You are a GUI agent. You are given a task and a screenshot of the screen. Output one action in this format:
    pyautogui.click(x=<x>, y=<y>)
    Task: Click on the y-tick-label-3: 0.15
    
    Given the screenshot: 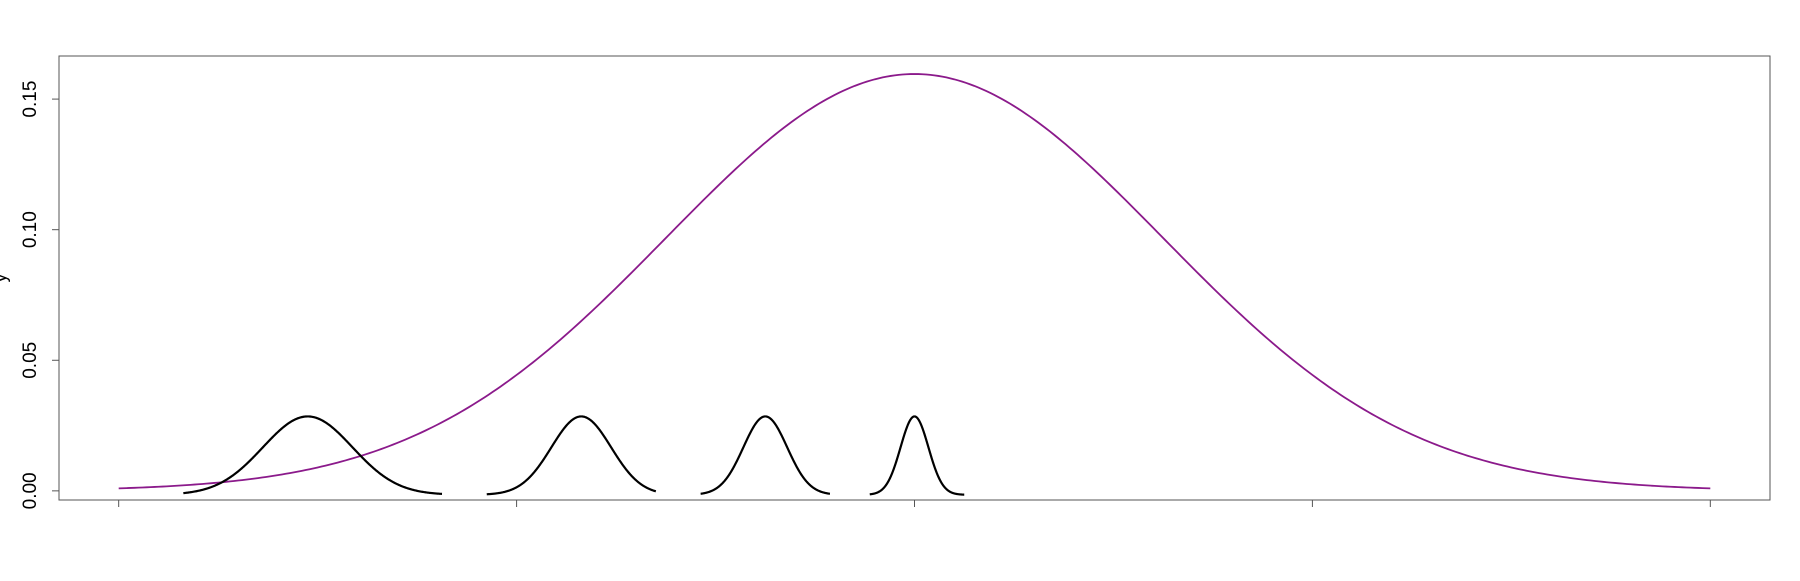 What is the action you would take?
    pyautogui.click(x=30, y=99)
    